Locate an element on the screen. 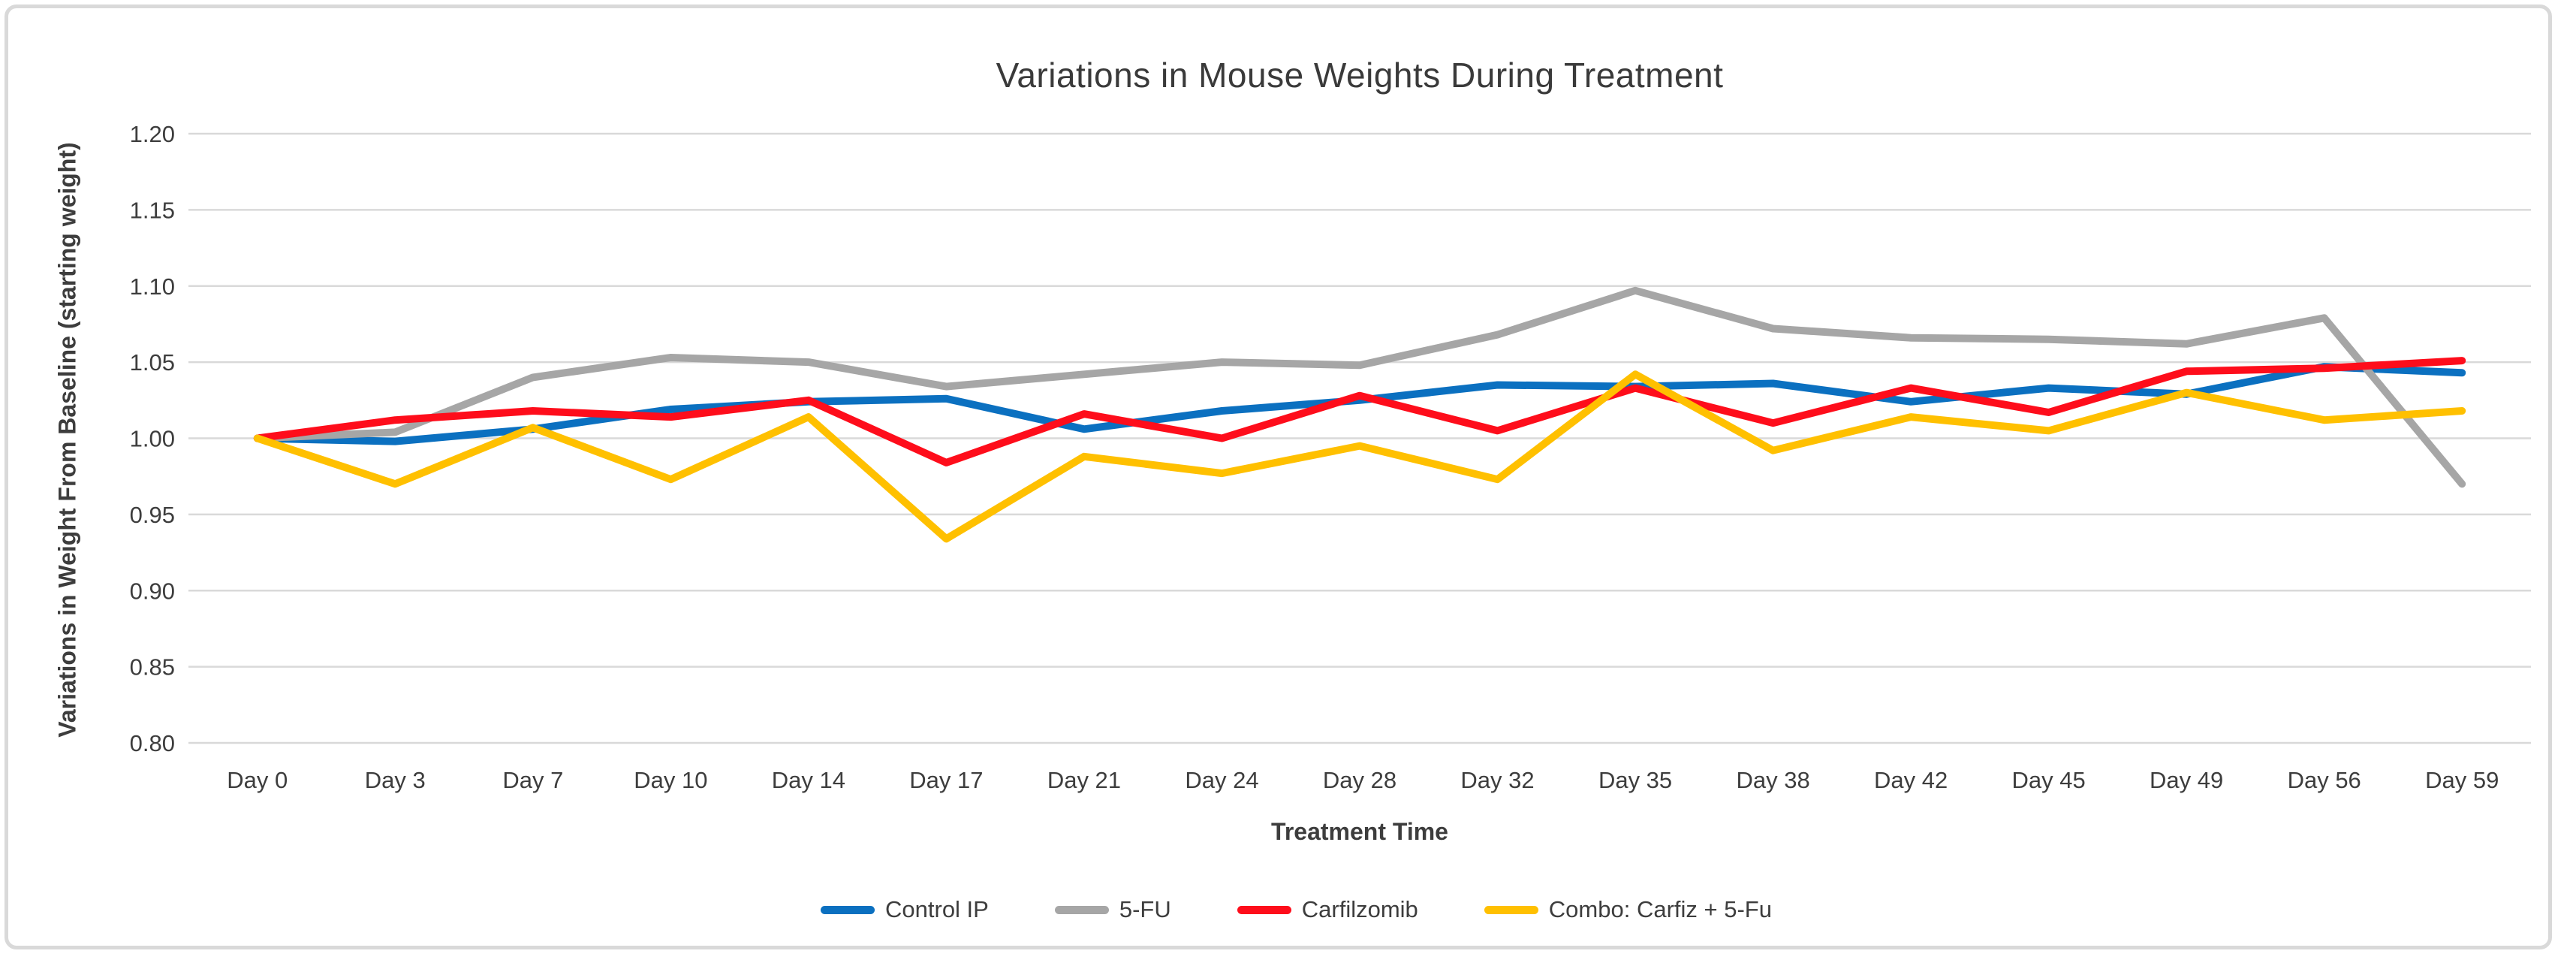 The image size is (2576, 972). legend-label: 5-FU is located at coordinates (1145, 909).